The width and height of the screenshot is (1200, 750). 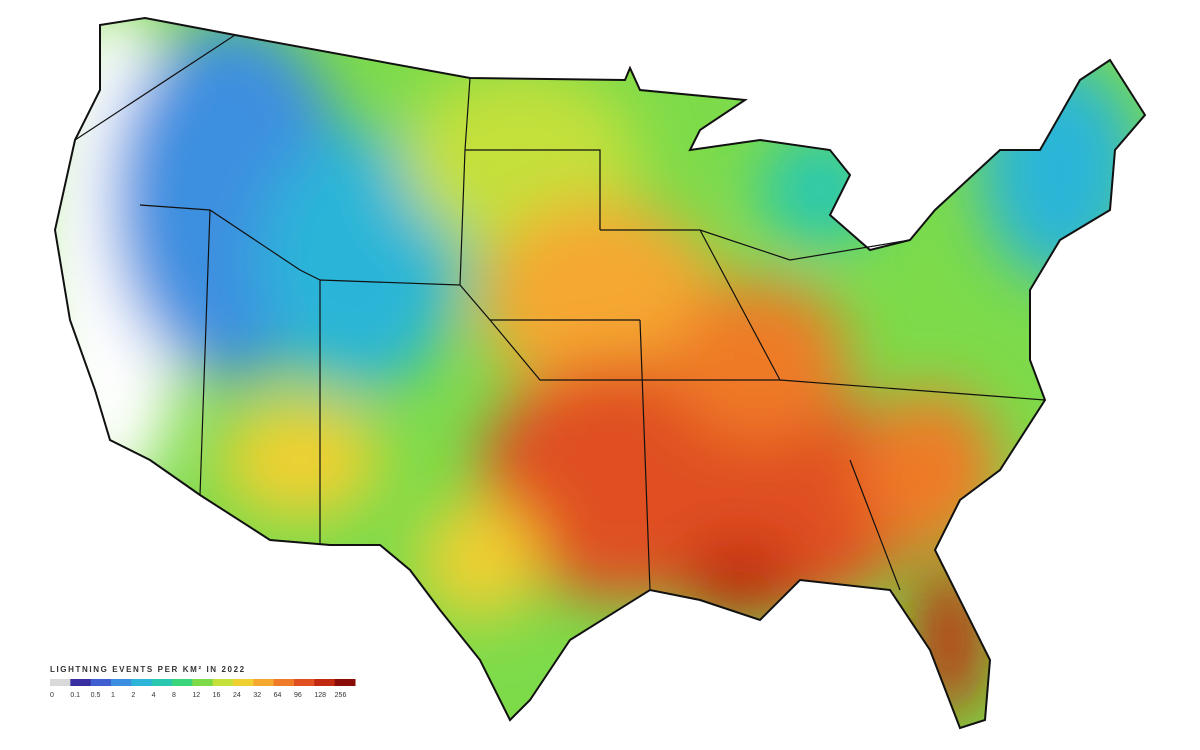 I want to click on legend-label: 4, so click(x=154, y=695).